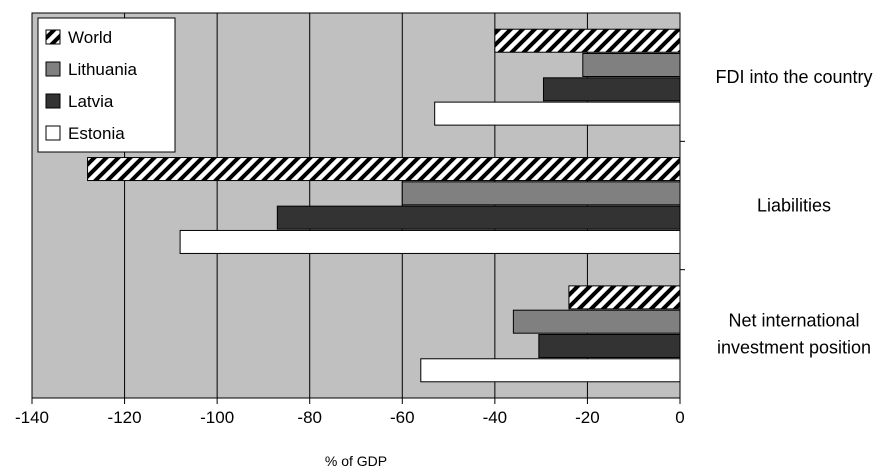 This screenshot has width=890, height=476. I want to click on legend-label: Estonia, so click(96, 133).